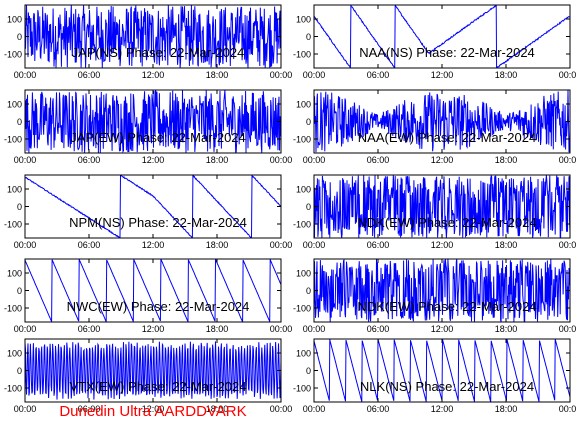 This screenshot has height=432, width=576. What do you see at coordinates (158, 222) in the screenshot?
I see `panel-title: NPM(NS) Phase: 22-Mar-2024` at bounding box center [158, 222].